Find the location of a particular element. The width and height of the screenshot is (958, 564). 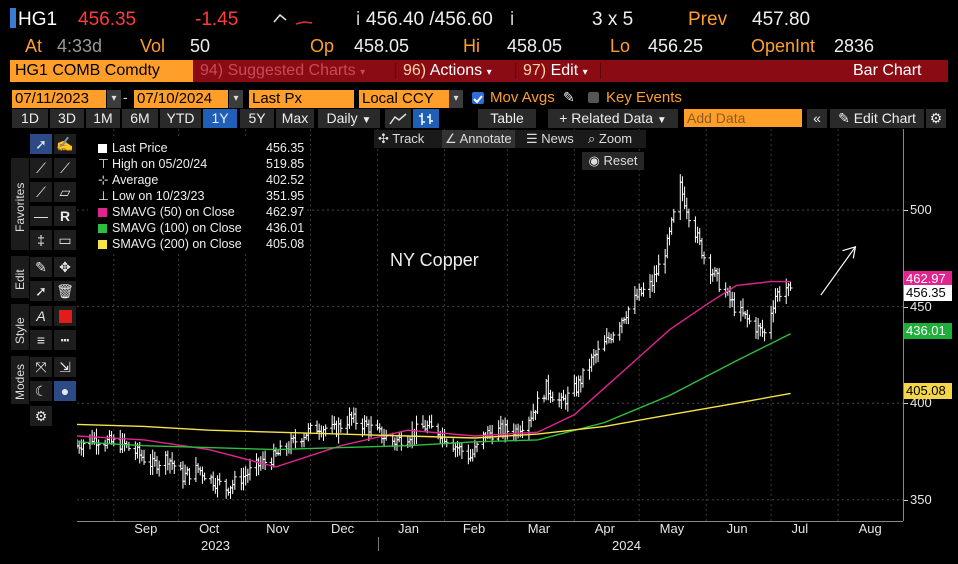

currency-dropdown-icon: ▾ is located at coordinates (456, 99).